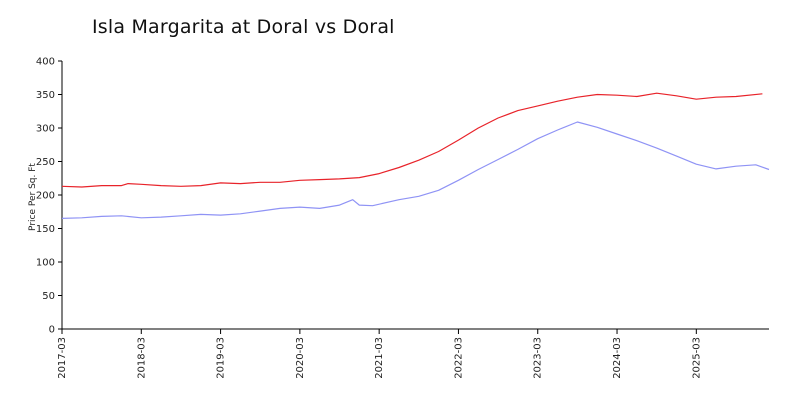 This screenshot has height=400, width=800. What do you see at coordinates (62, 358) in the screenshot?
I see `x-tick-label: 2017-03` at bounding box center [62, 358].